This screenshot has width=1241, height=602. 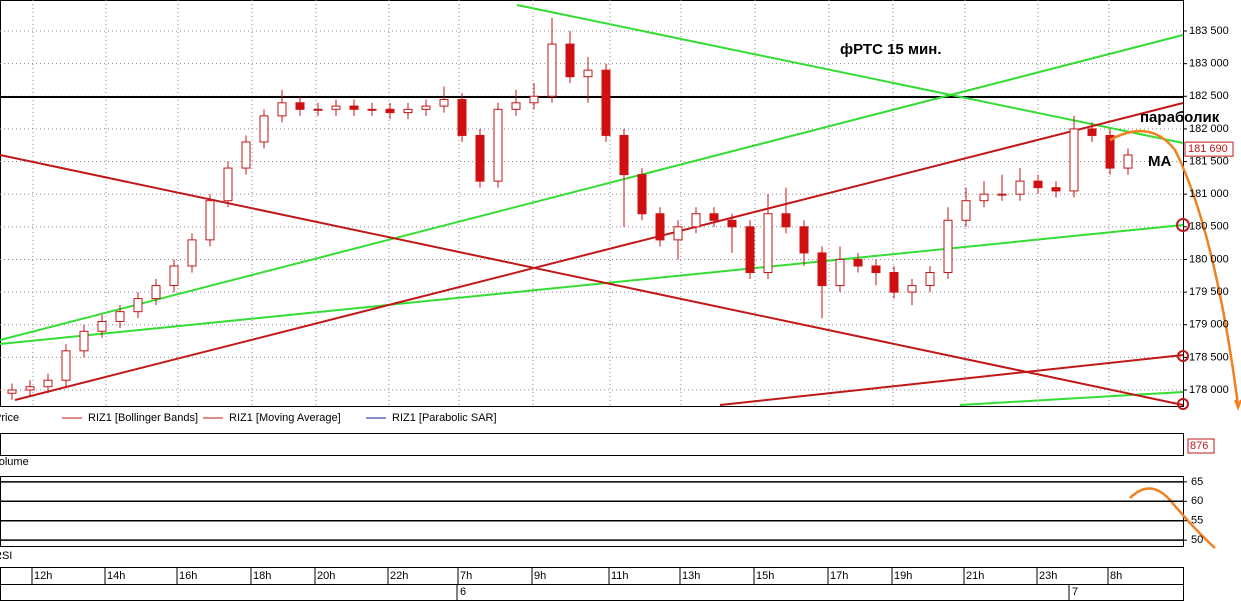 I want to click on x-tick-label: 13h, so click(x=691, y=576).